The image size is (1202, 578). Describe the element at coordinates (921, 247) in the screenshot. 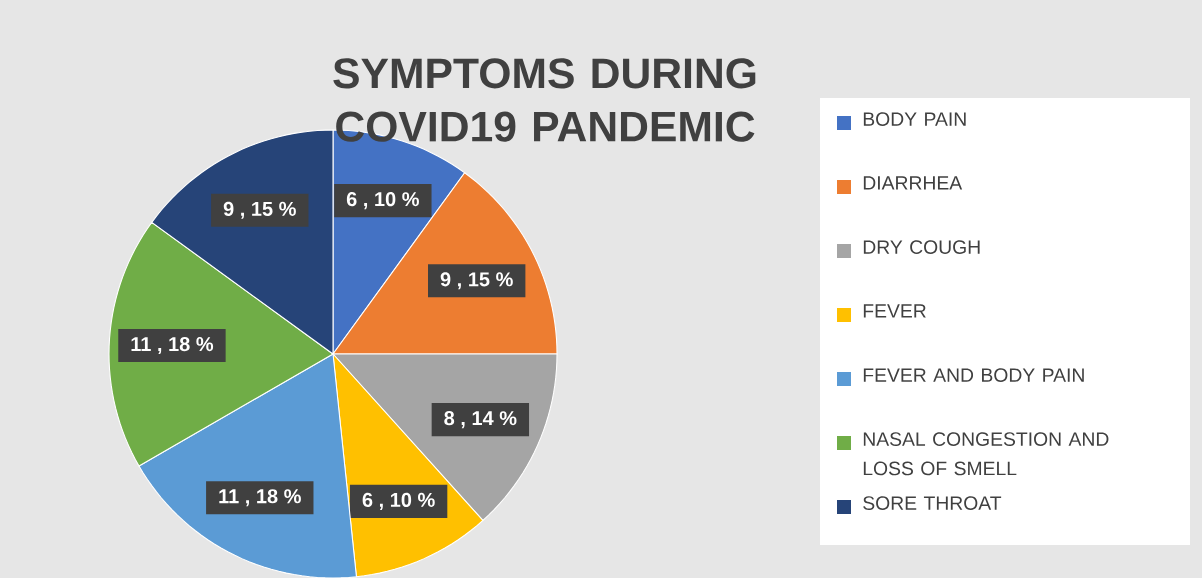

I see `legend-label: DRY COUGH` at that location.